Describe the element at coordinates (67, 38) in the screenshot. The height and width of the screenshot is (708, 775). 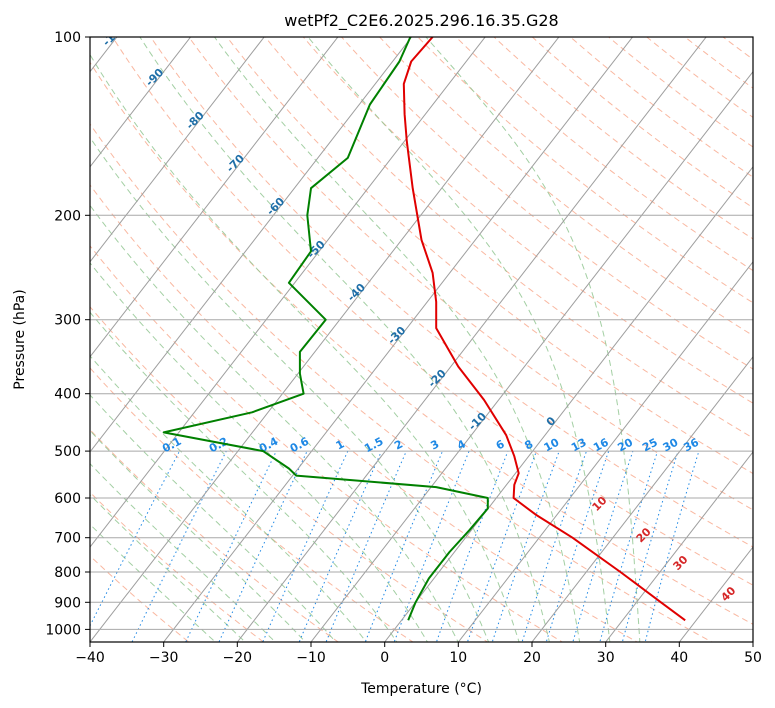
I see `y-tick-label: 100` at that location.